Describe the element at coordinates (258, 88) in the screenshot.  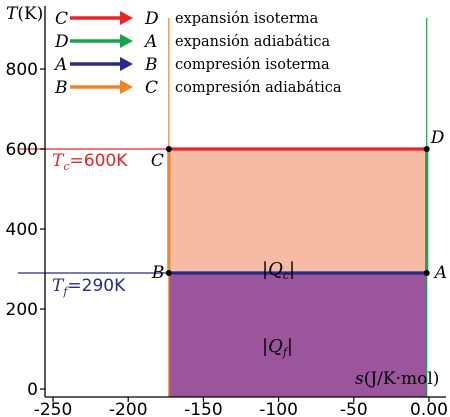
I see `legend-name: compresión adiabática` at that location.